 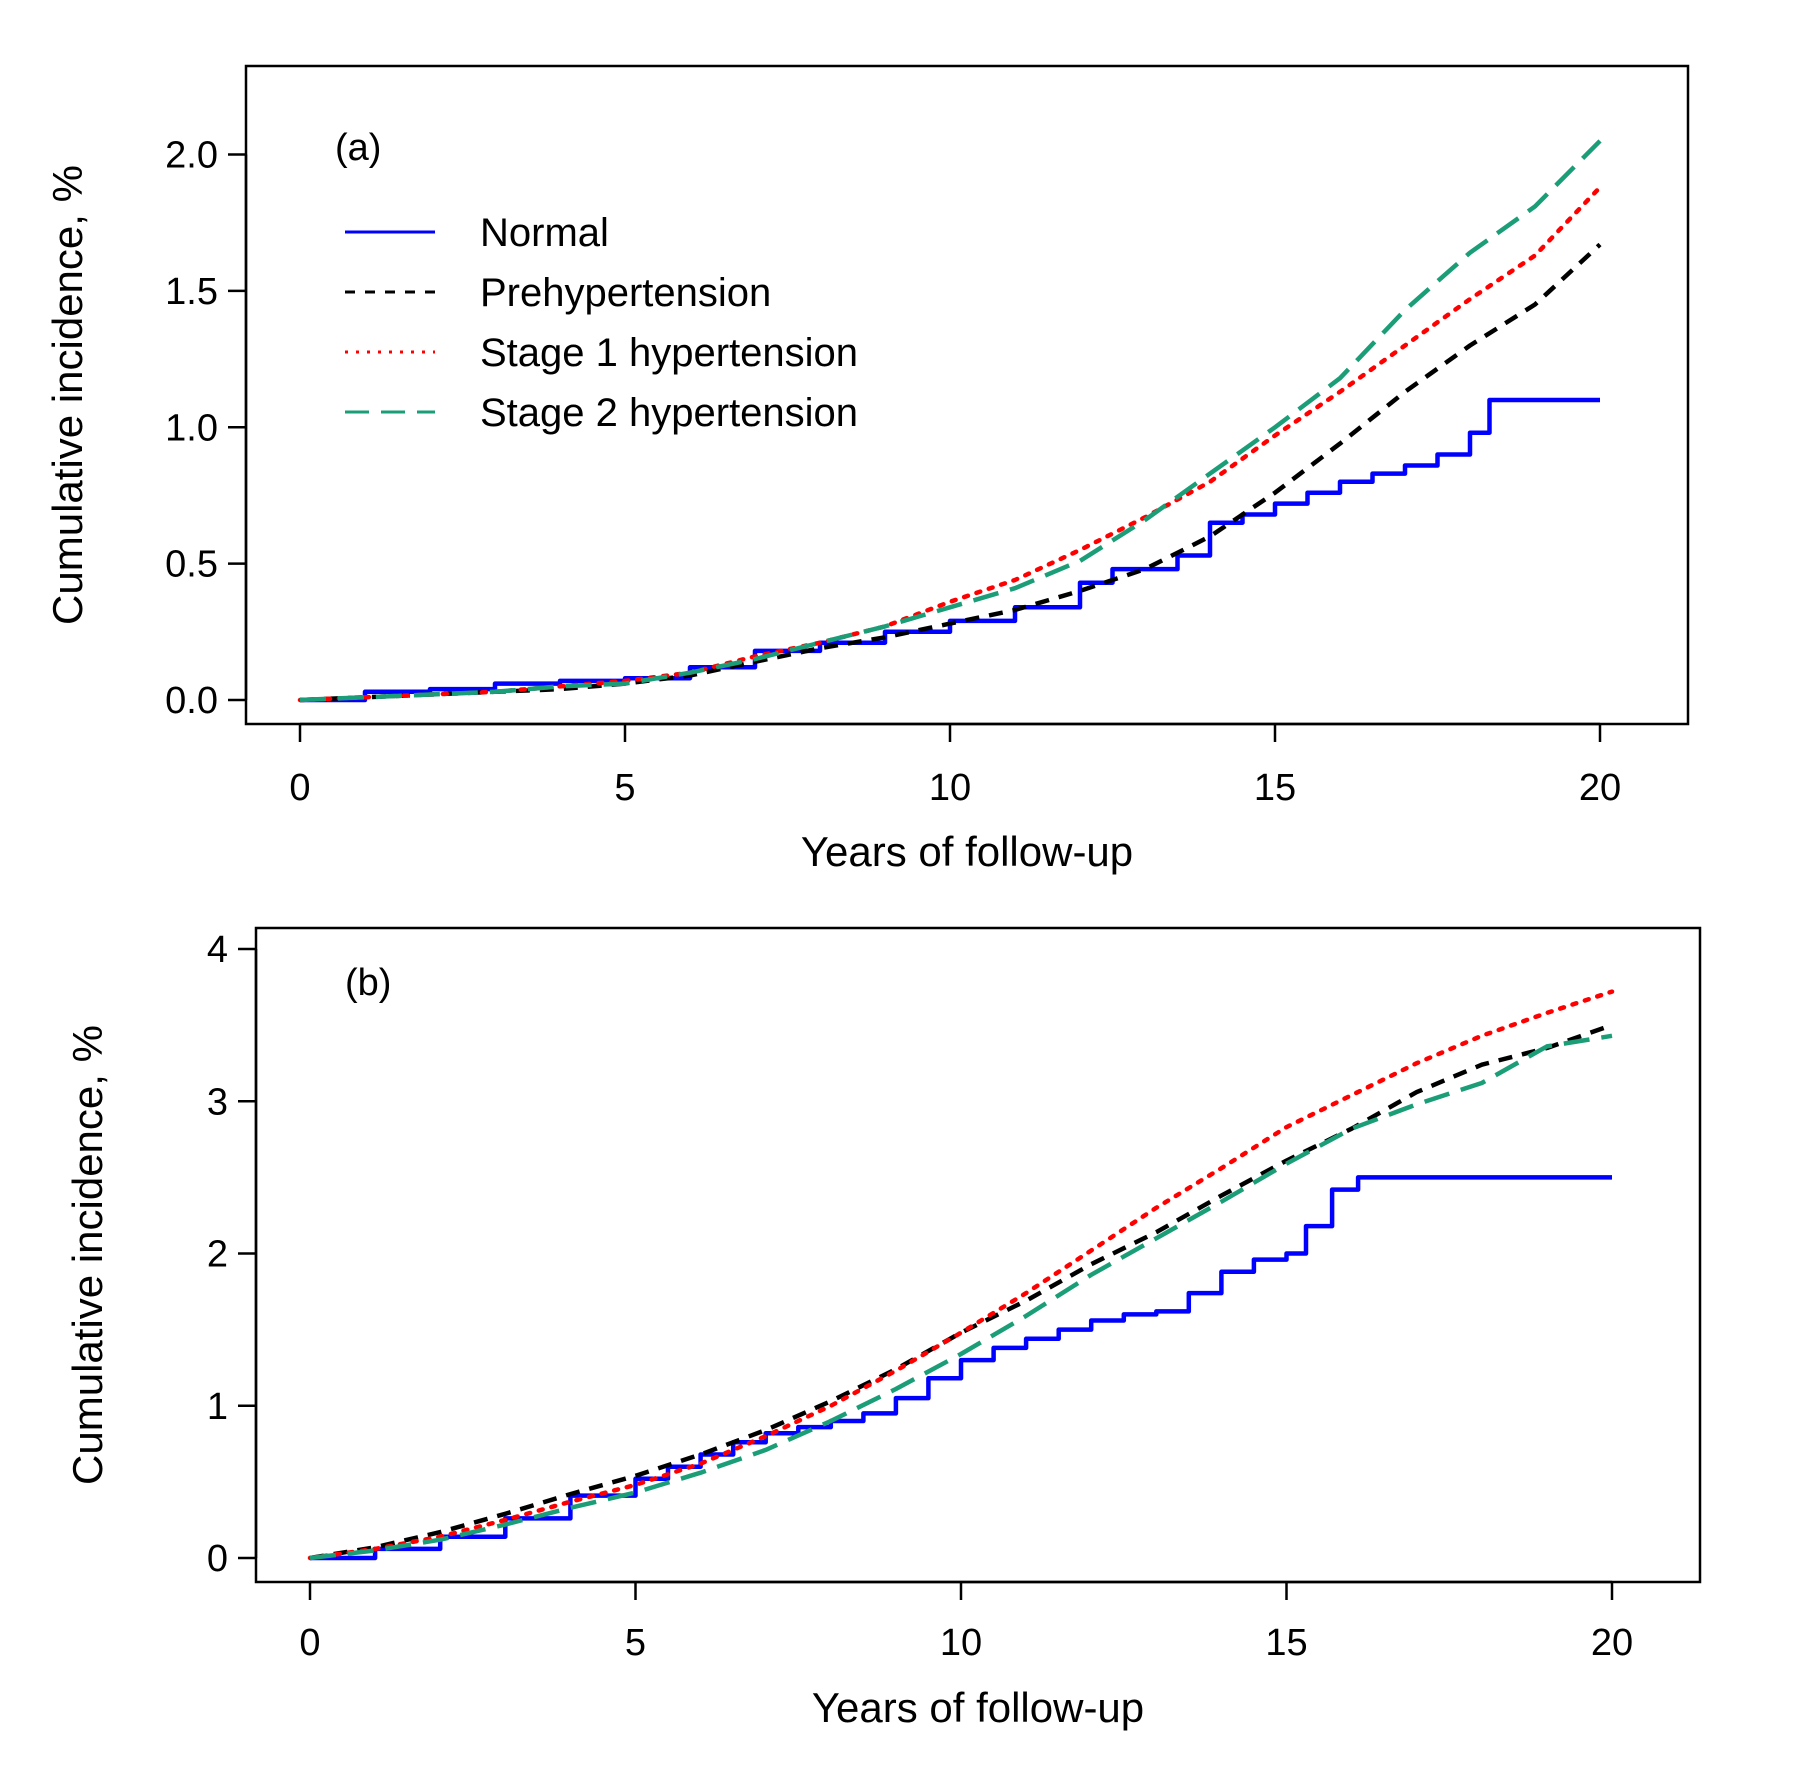 What do you see at coordinates (217, 1102) in the screenshot?
I see `y-tick-label: 3` at bounding box center [217, 1102].